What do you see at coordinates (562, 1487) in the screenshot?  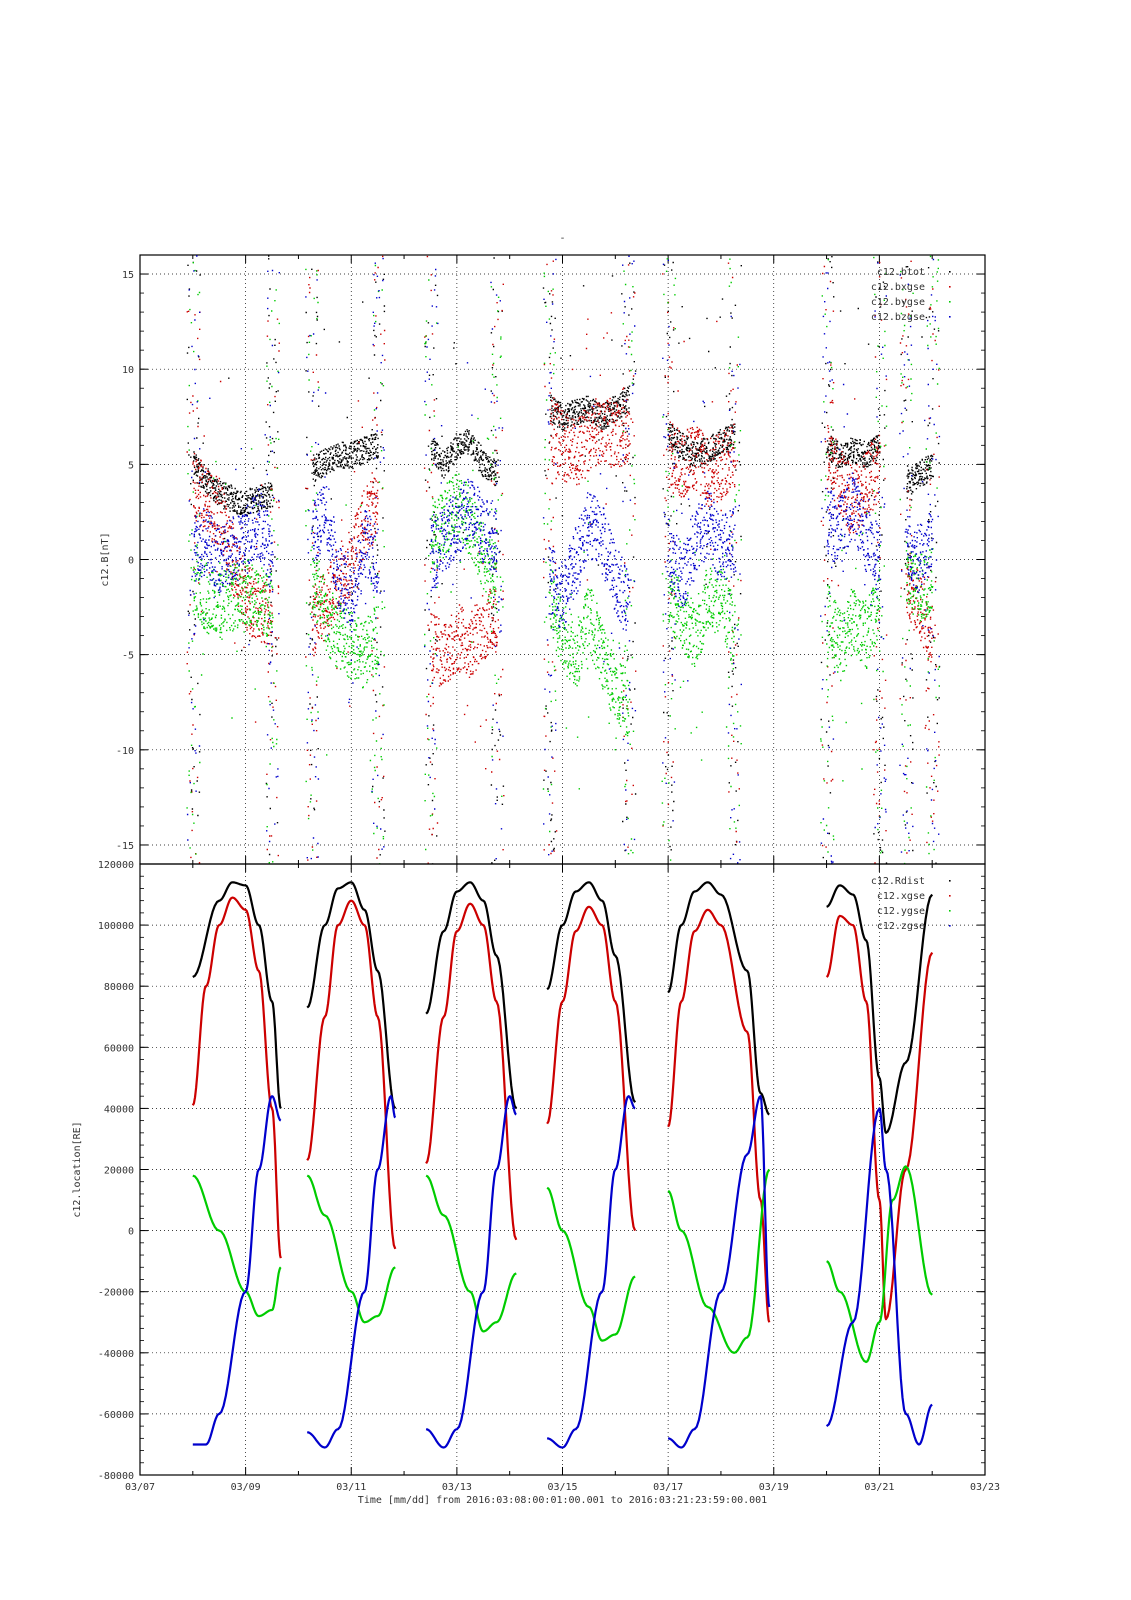 I see `x-tick-label: 03/15` at bounding box center [562, 1487].